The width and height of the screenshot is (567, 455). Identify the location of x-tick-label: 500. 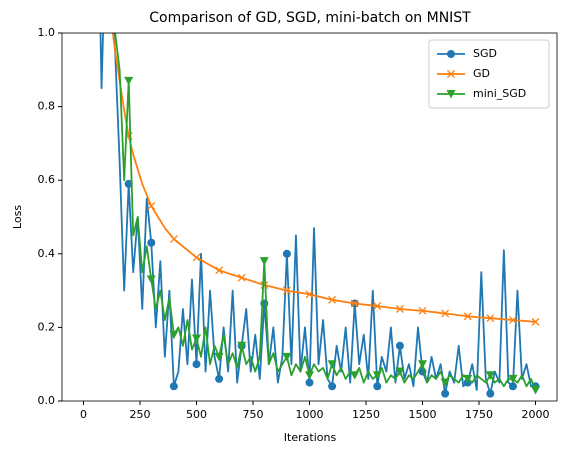
(196, 414).